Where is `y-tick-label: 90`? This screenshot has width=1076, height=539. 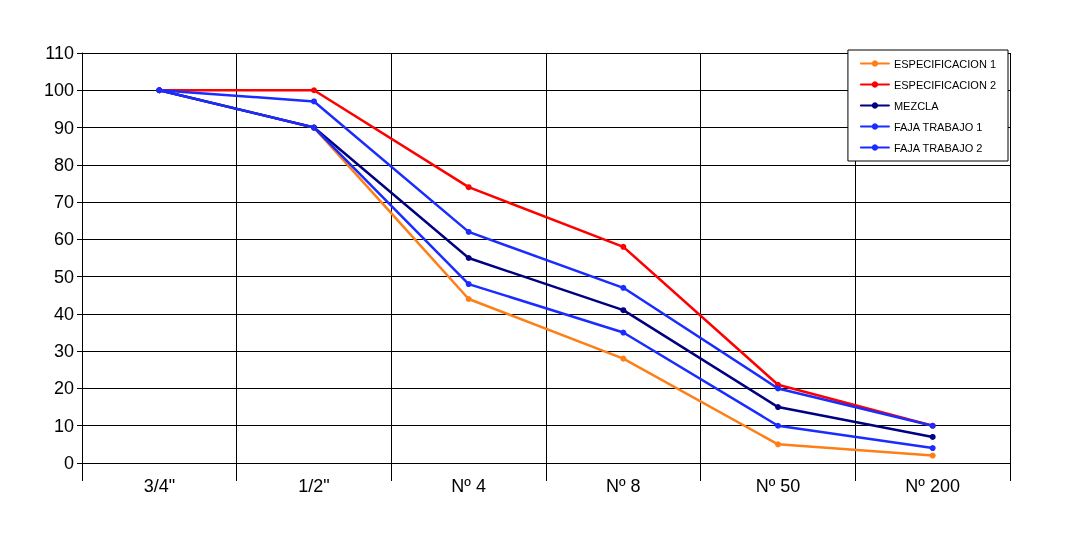 y-tick-label: 90 is located at coordinates (63, 127).